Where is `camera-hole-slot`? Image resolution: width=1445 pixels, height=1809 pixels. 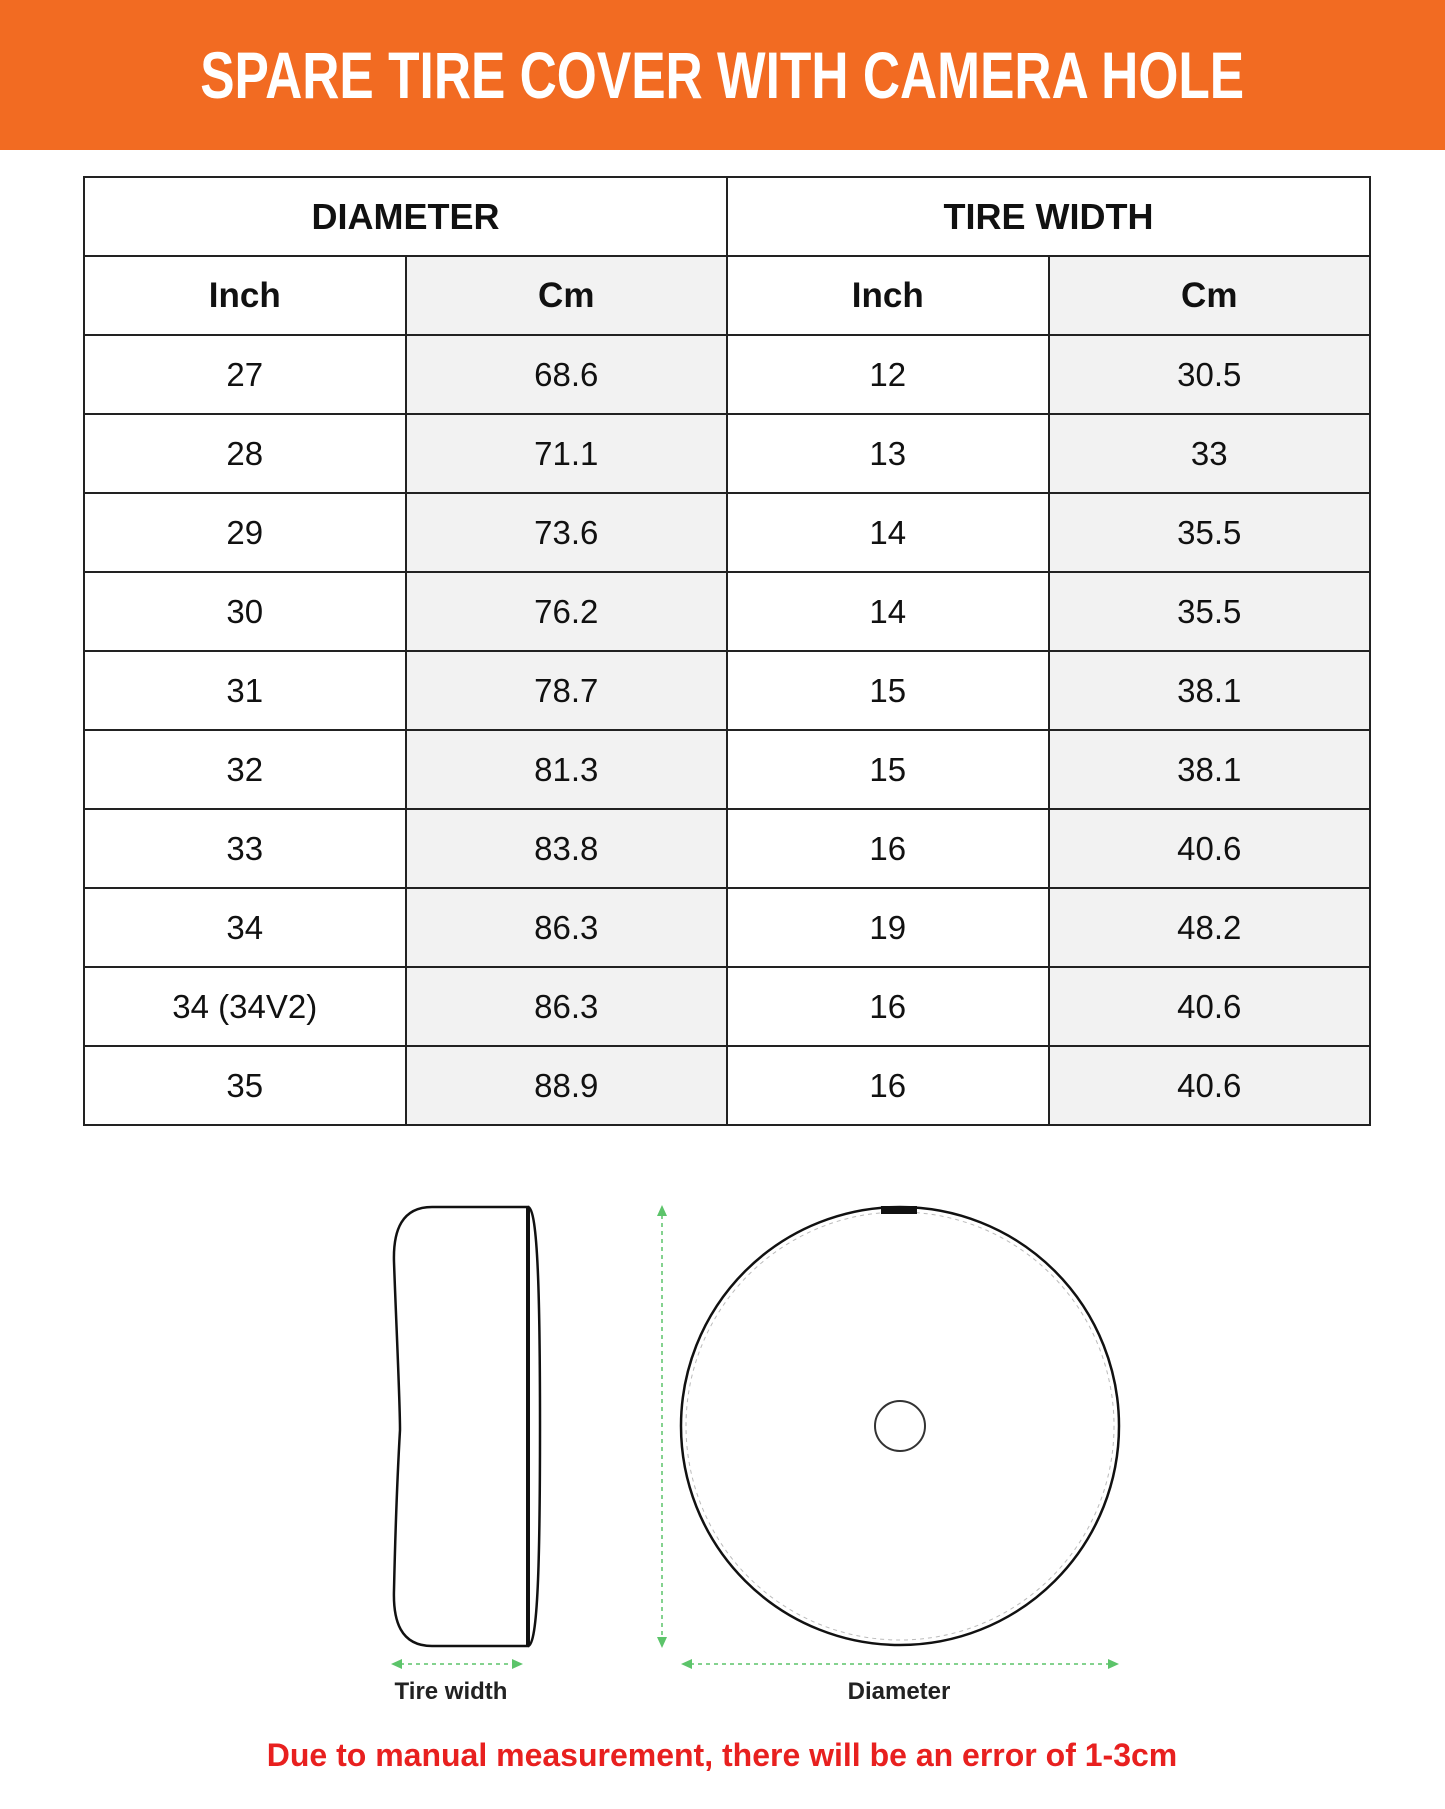 camera-hole-slot is located at coordinates (899, 1210).